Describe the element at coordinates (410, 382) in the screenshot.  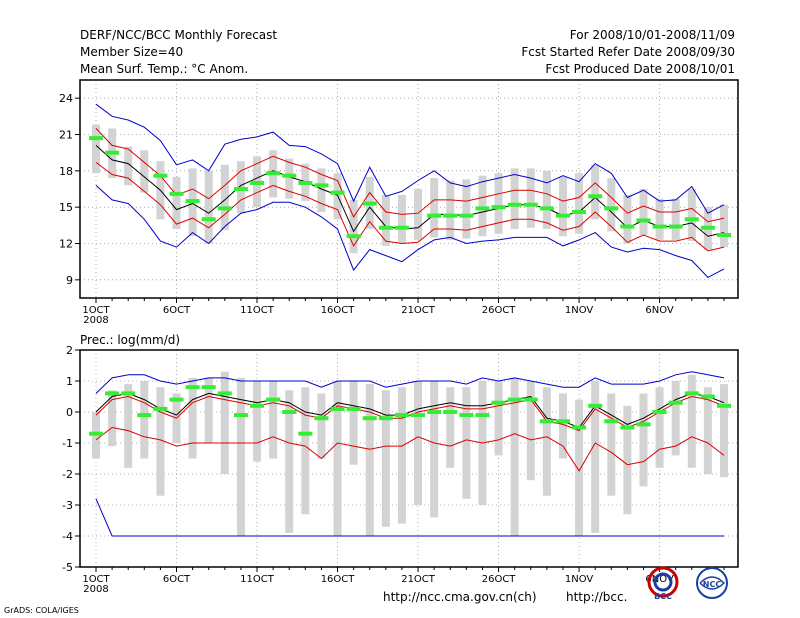
I see `outer-band-upper-line` at that location.